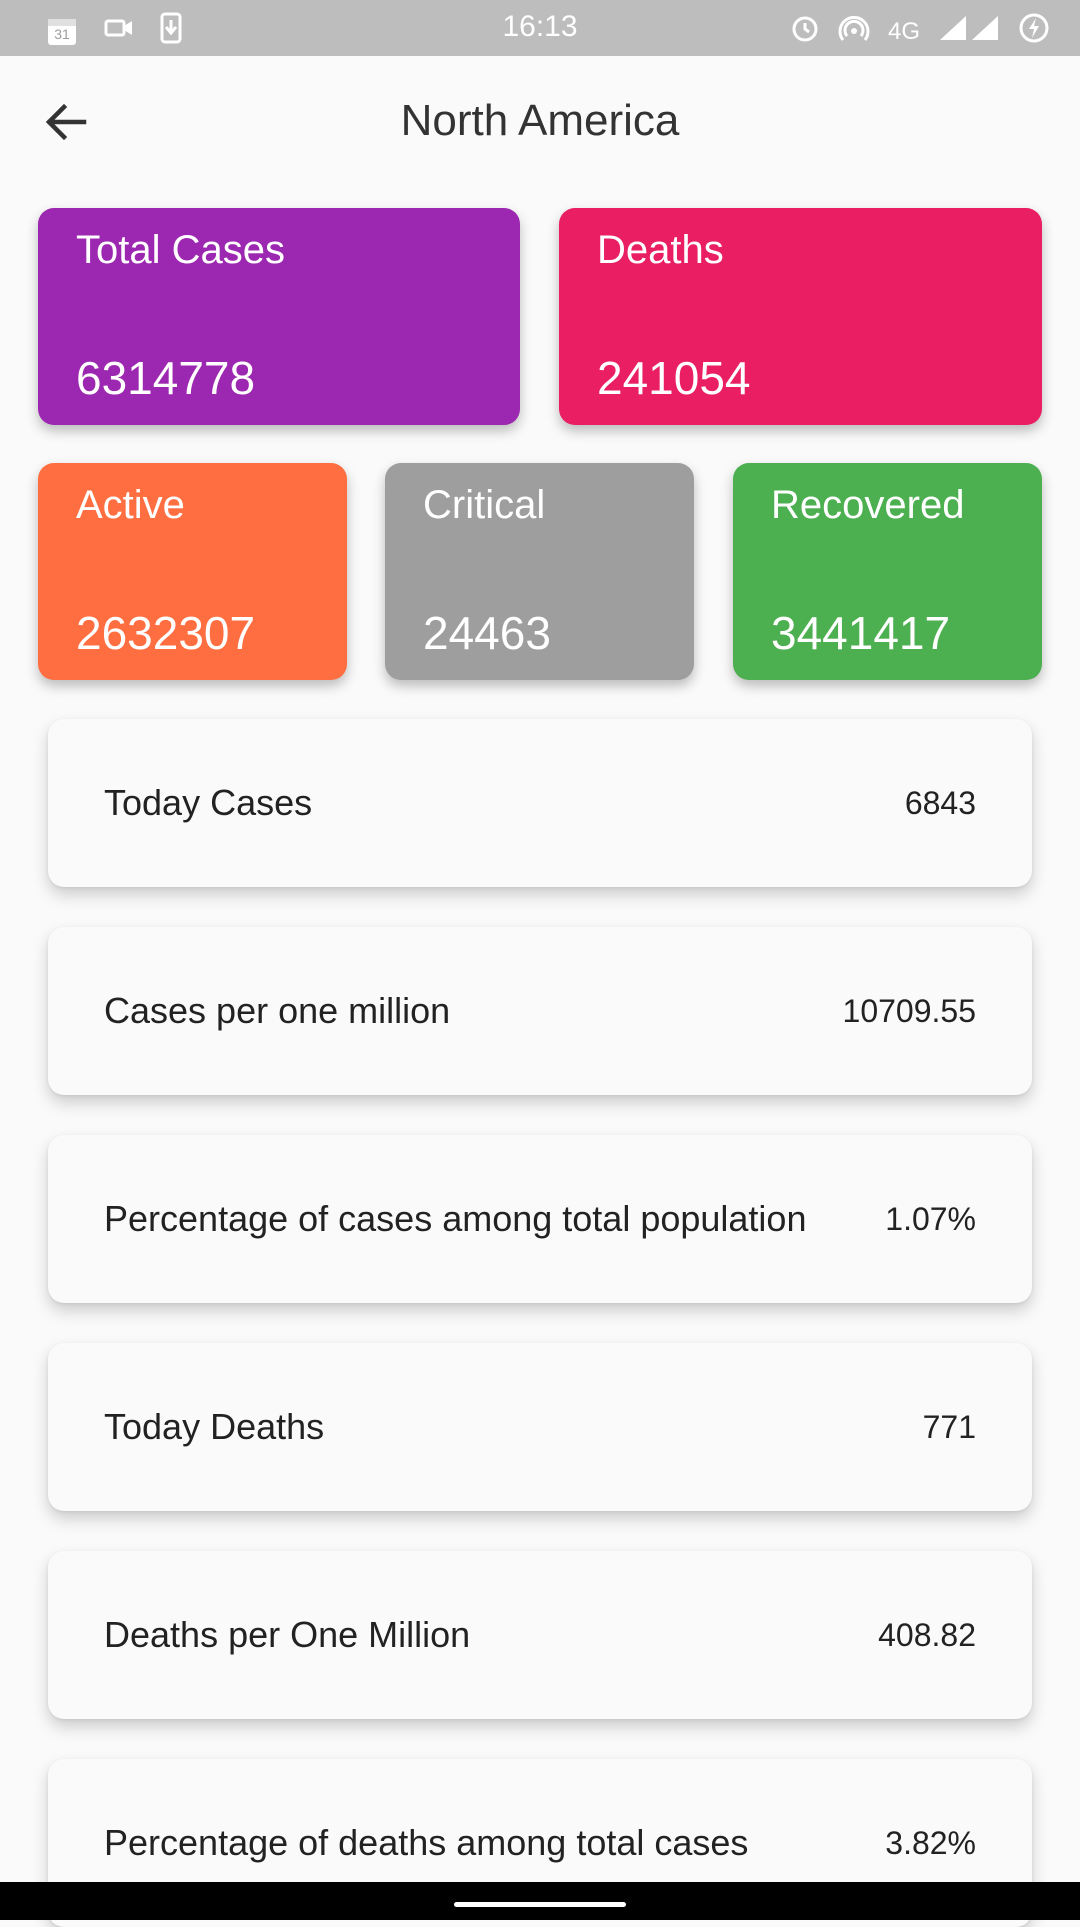  Describe the element at coordinates (540, 1635) in the screenshot. I see `deaths-per-million-row: Deaths per One Million 408.82` at that location.